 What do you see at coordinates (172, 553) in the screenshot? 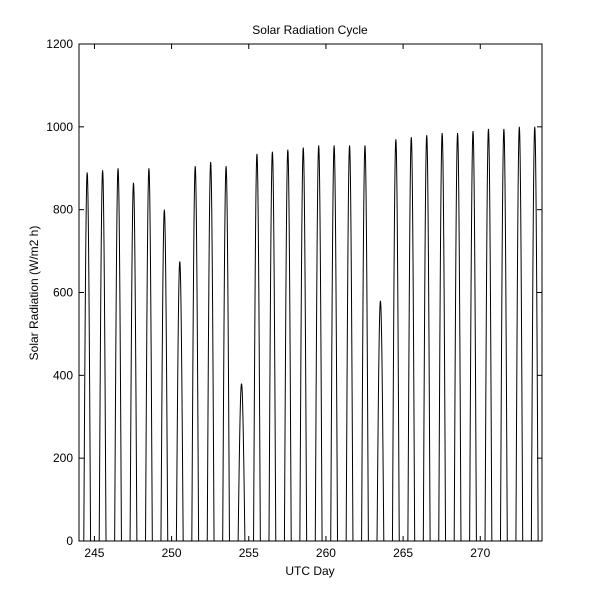
I see `x-tick-label: 250` at bounding box center [172, 553].